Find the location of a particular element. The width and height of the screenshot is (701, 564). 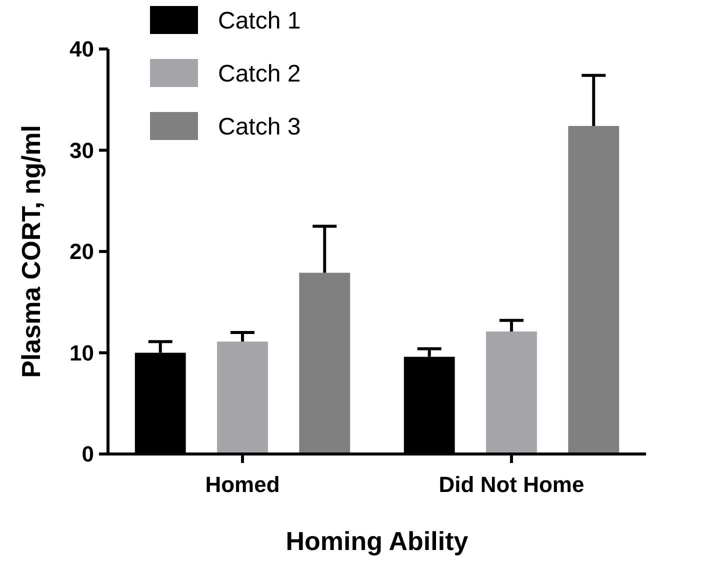

y-tick-label: 0 is located at coordinates (88, 454).